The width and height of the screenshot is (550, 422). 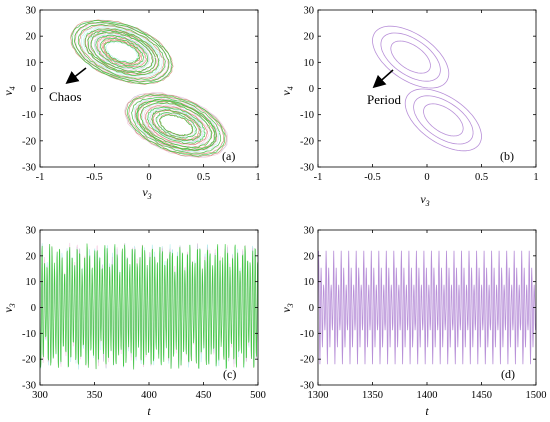 What do you see at coordinates (427, 411) in the screenshot?
I see `xlabel-d: t` at bounding box center [427, 411].